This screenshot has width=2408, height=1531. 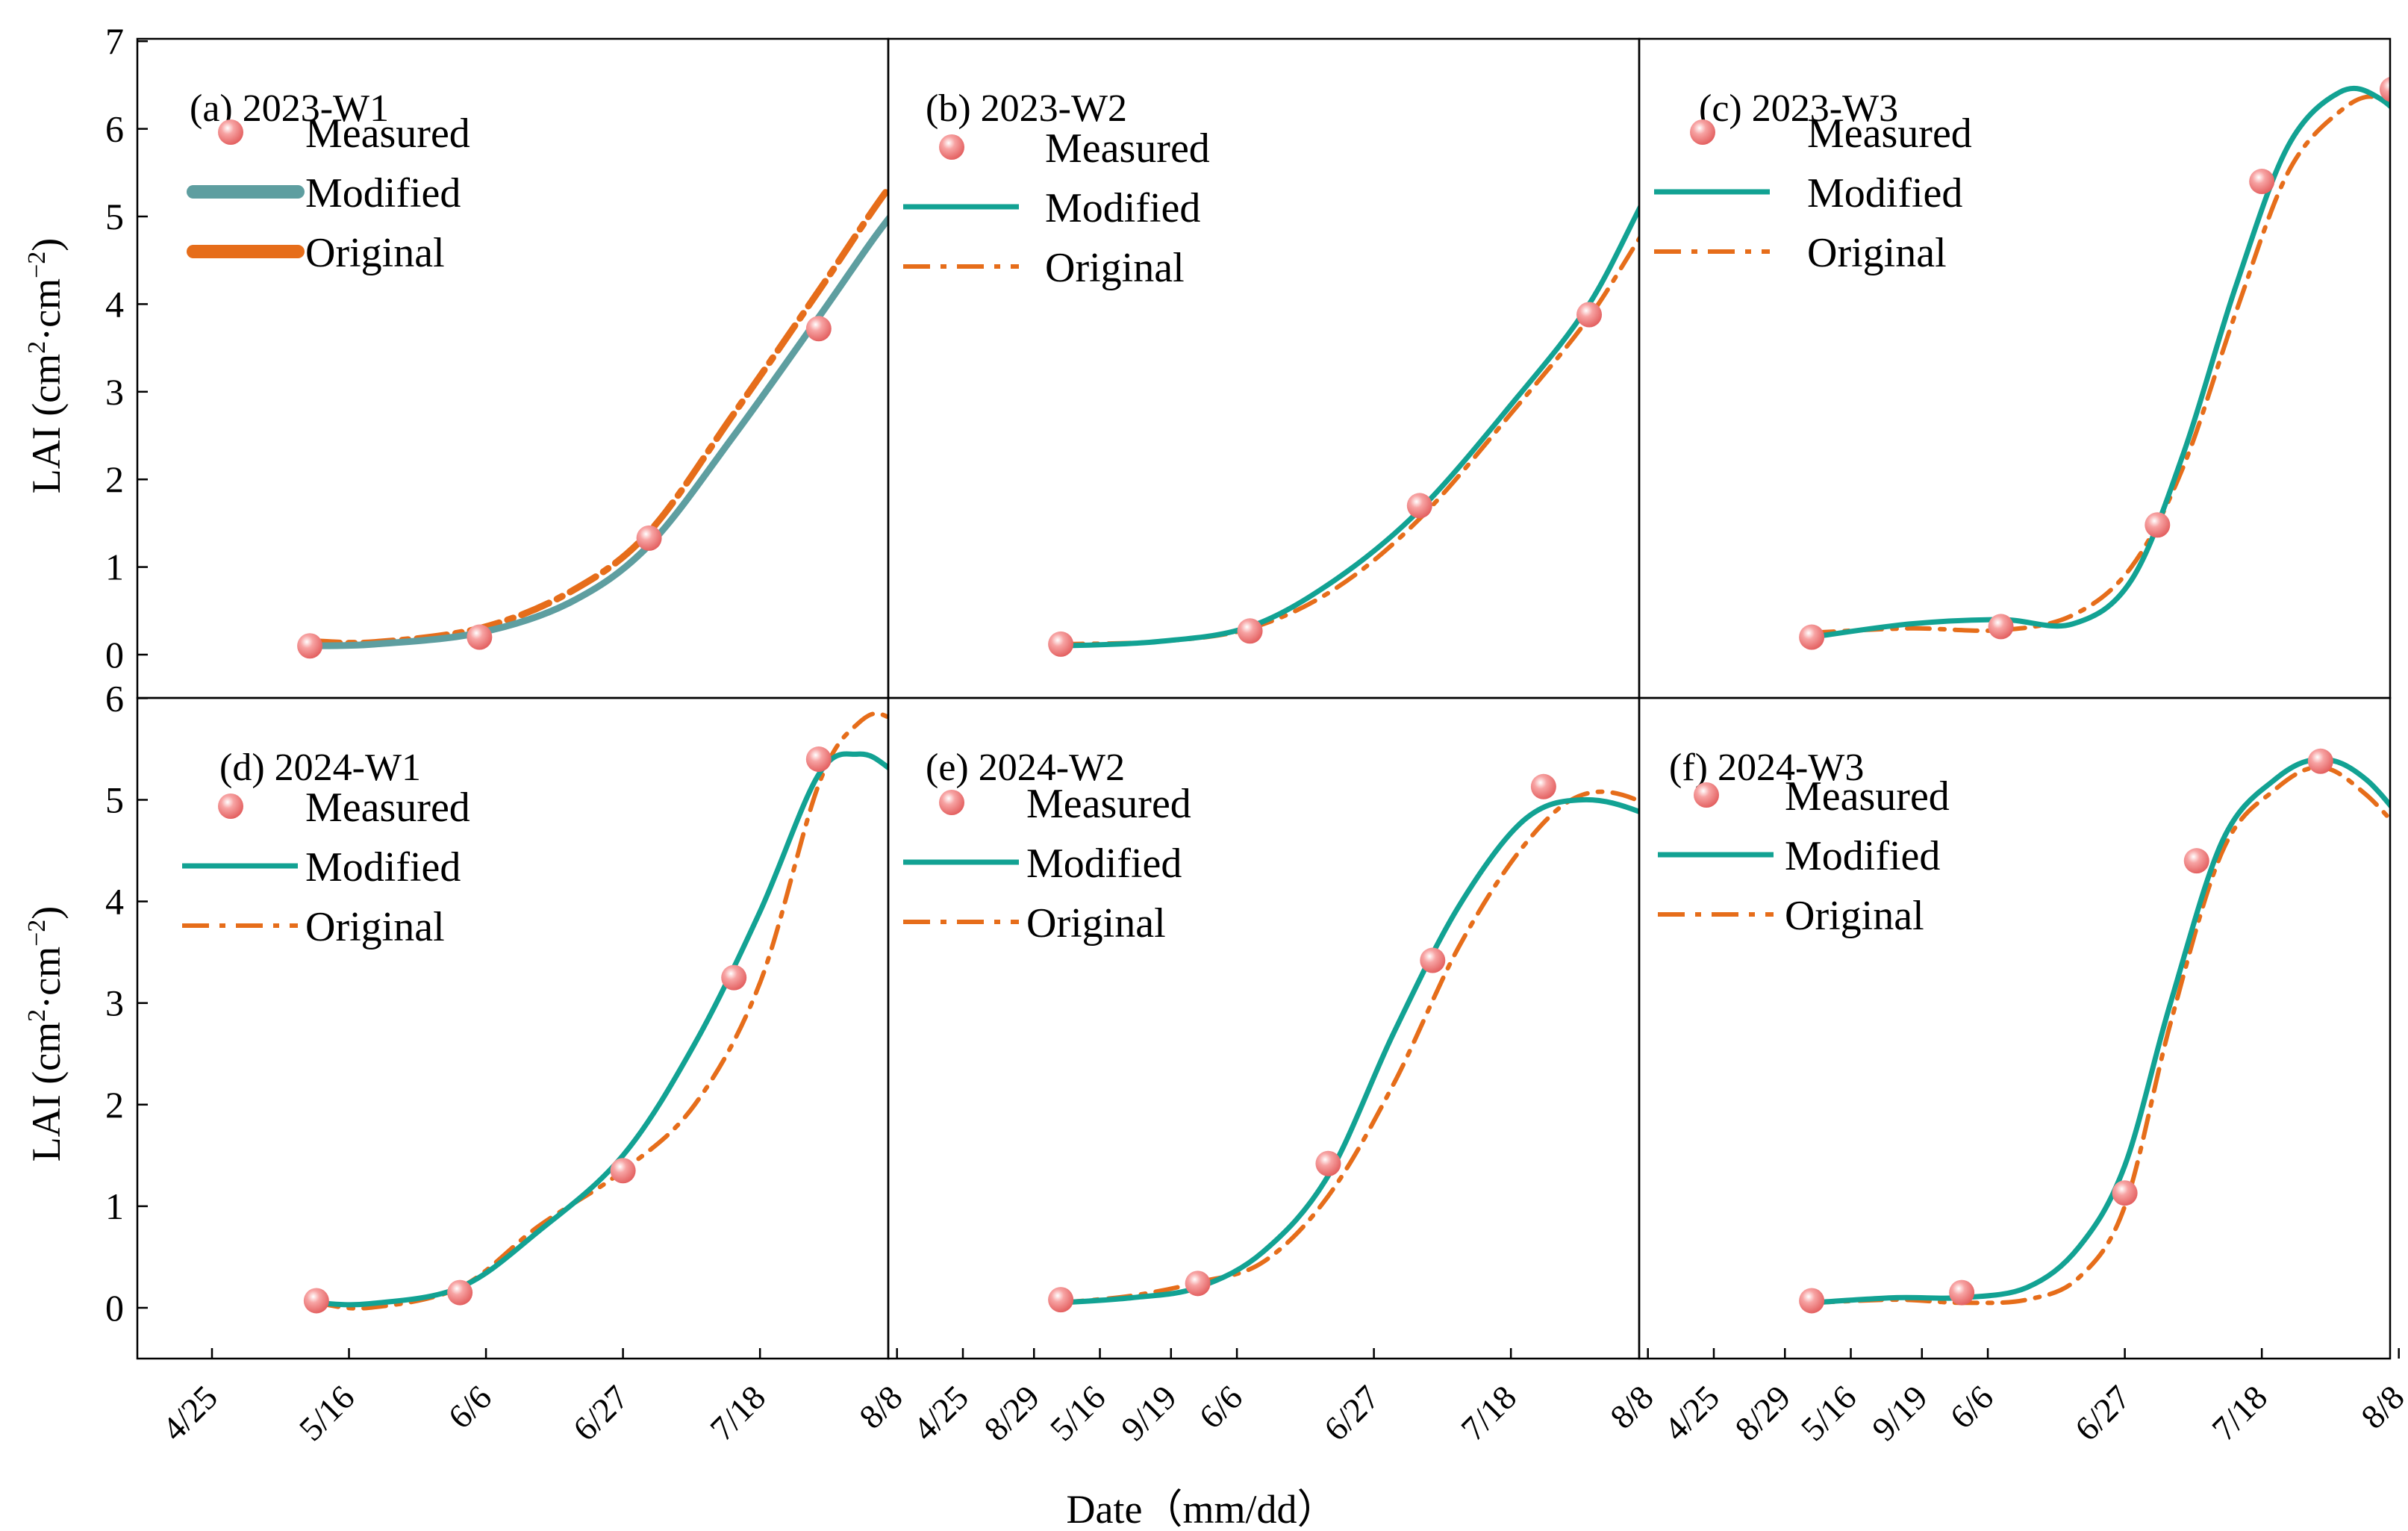 I want to click on y-tick-label: 6, so click(x=114, y=698).